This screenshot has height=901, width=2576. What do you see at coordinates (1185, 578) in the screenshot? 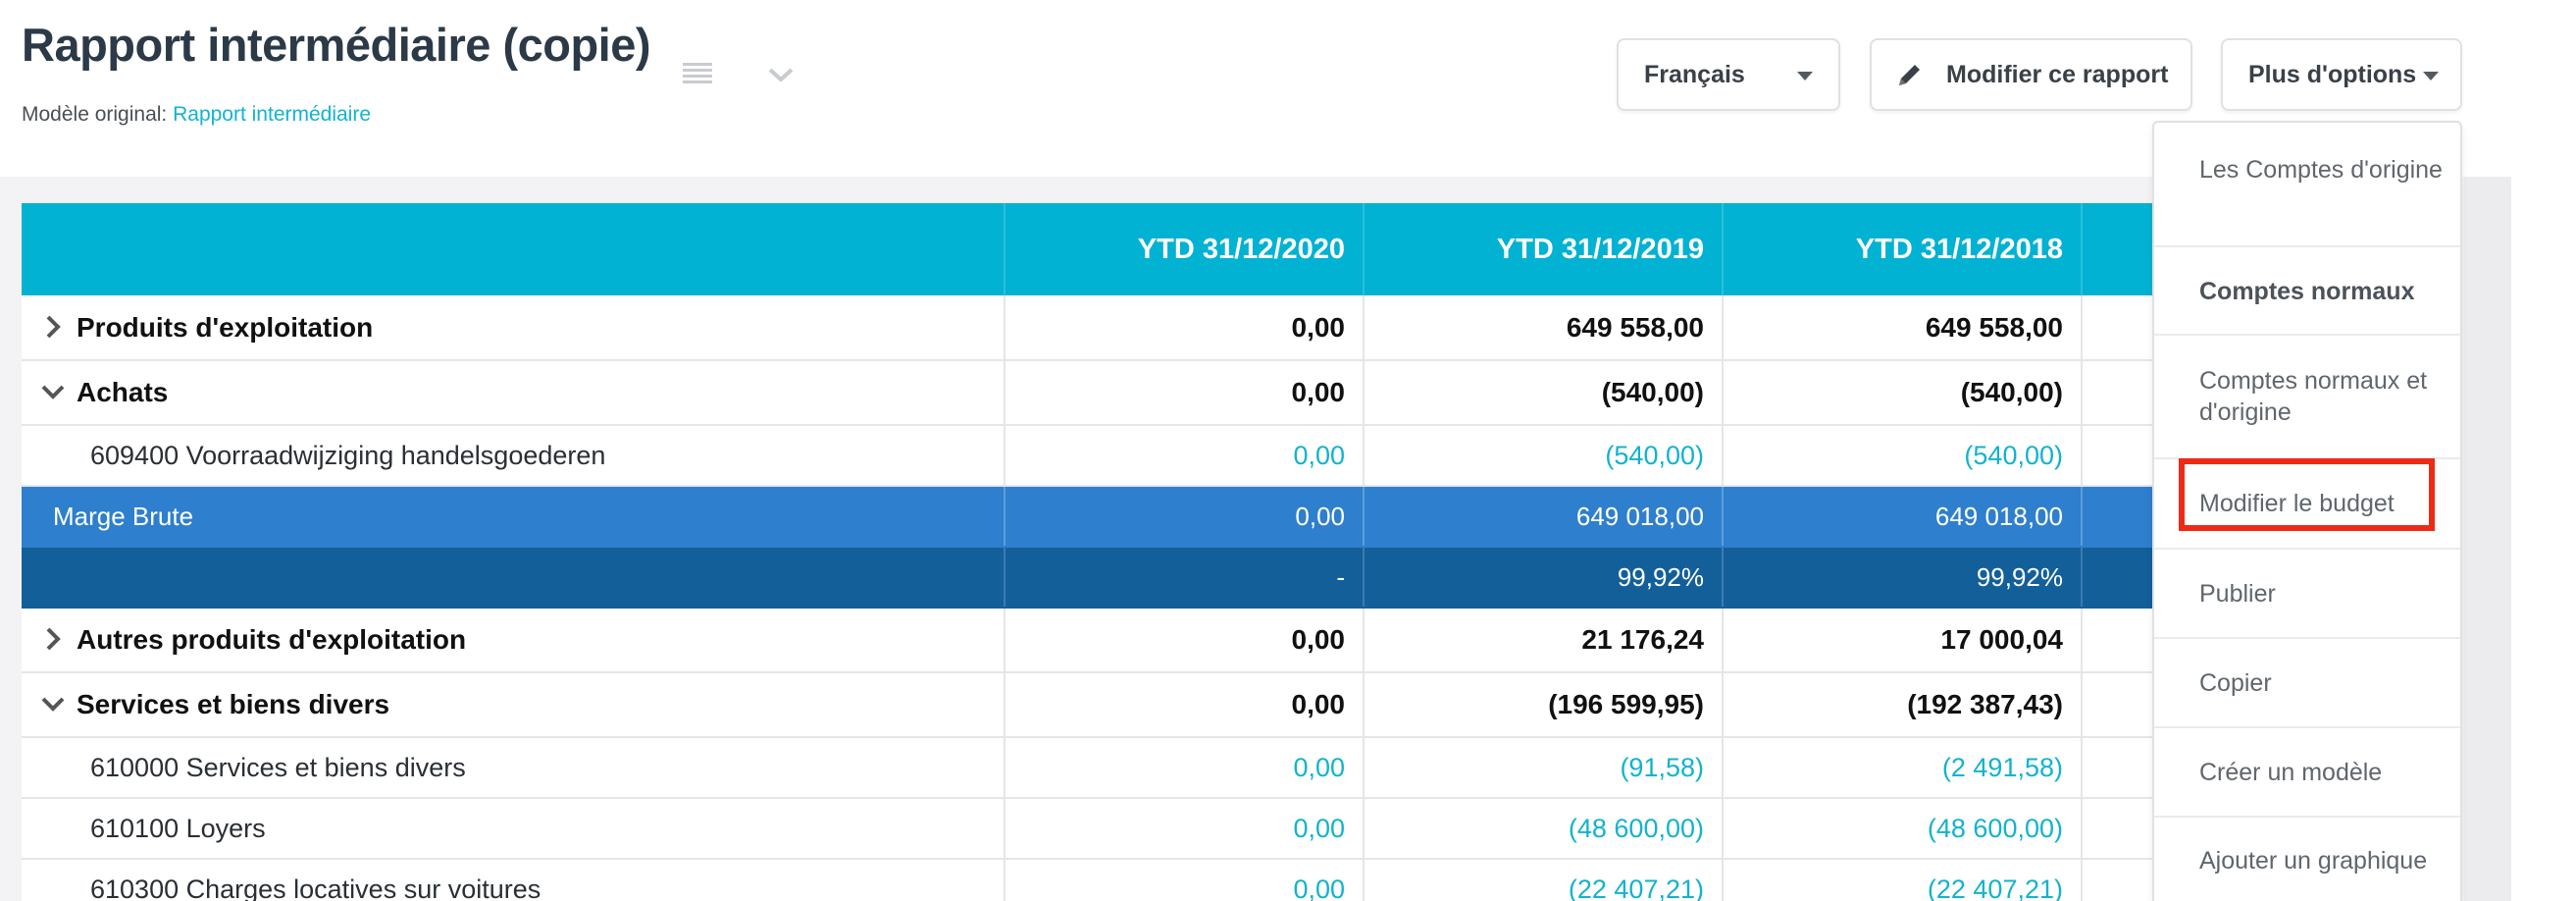
I see `cell-value: -` at bounding box center [1185, 578].